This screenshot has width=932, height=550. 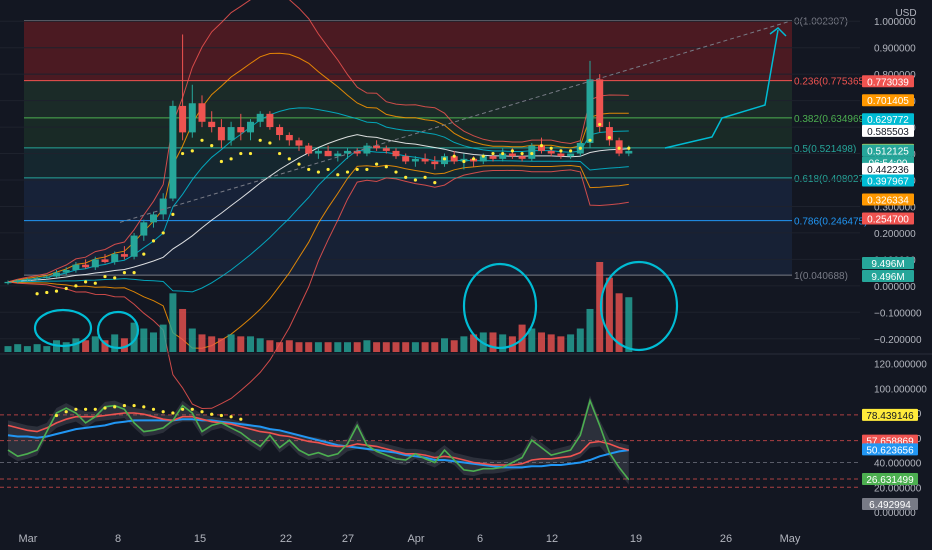 What do you see at coordinates (348, 539) in the screenshot?
I see `date-tick: 27` at bounding box center [348, 539].